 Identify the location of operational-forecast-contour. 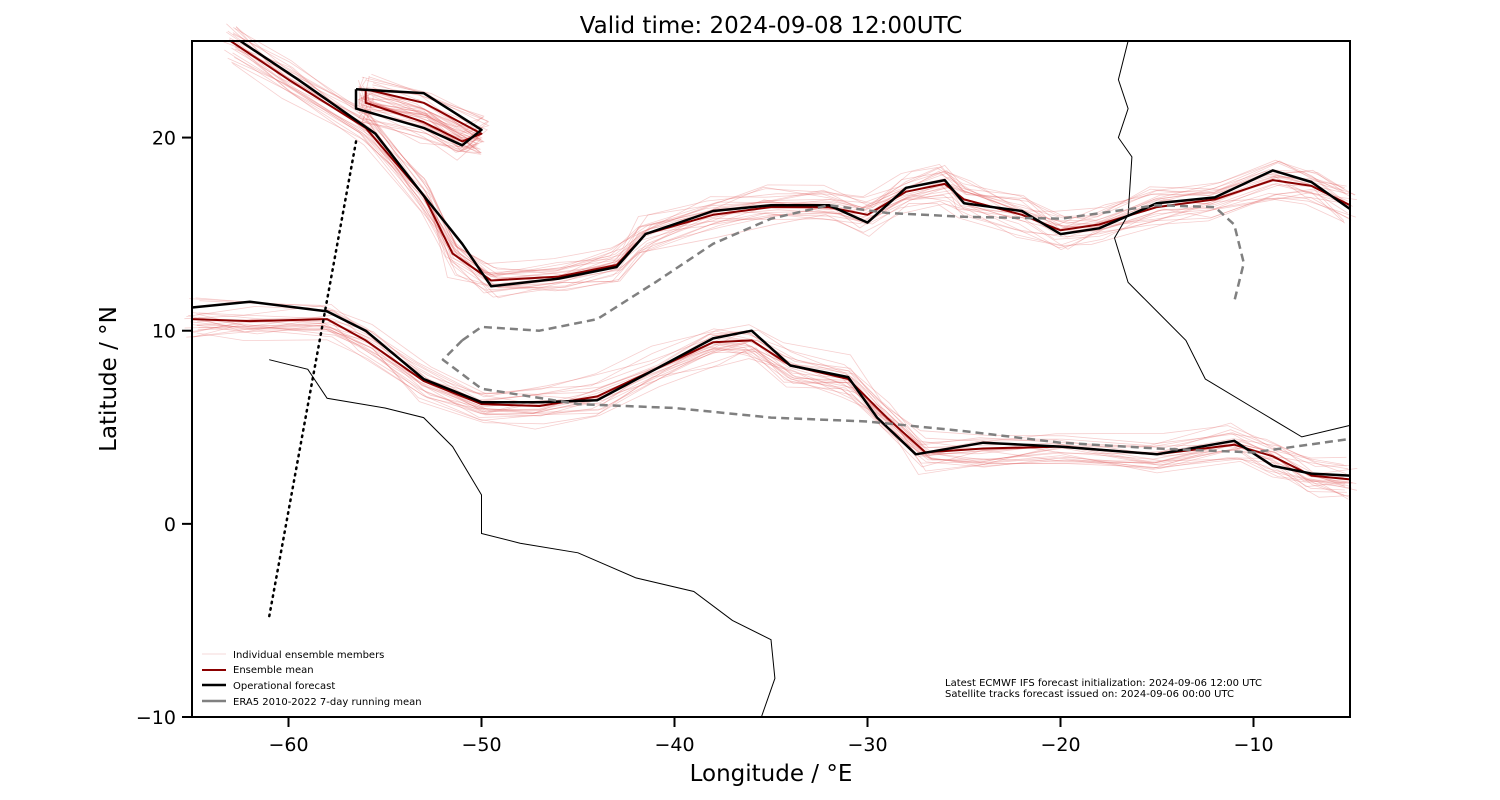
(418, 117).